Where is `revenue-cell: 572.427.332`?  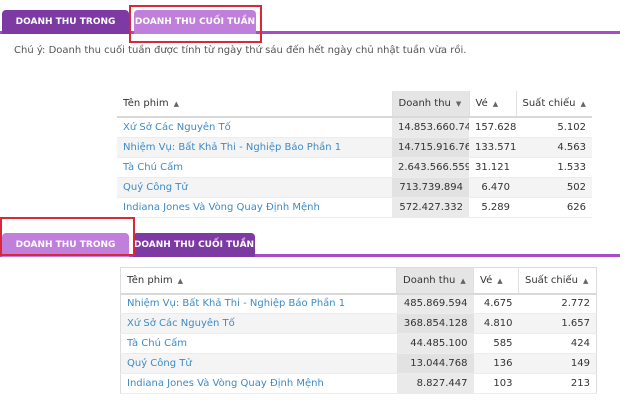
revenue-cell: 572.427.332 is located at coordinates (430, 207).